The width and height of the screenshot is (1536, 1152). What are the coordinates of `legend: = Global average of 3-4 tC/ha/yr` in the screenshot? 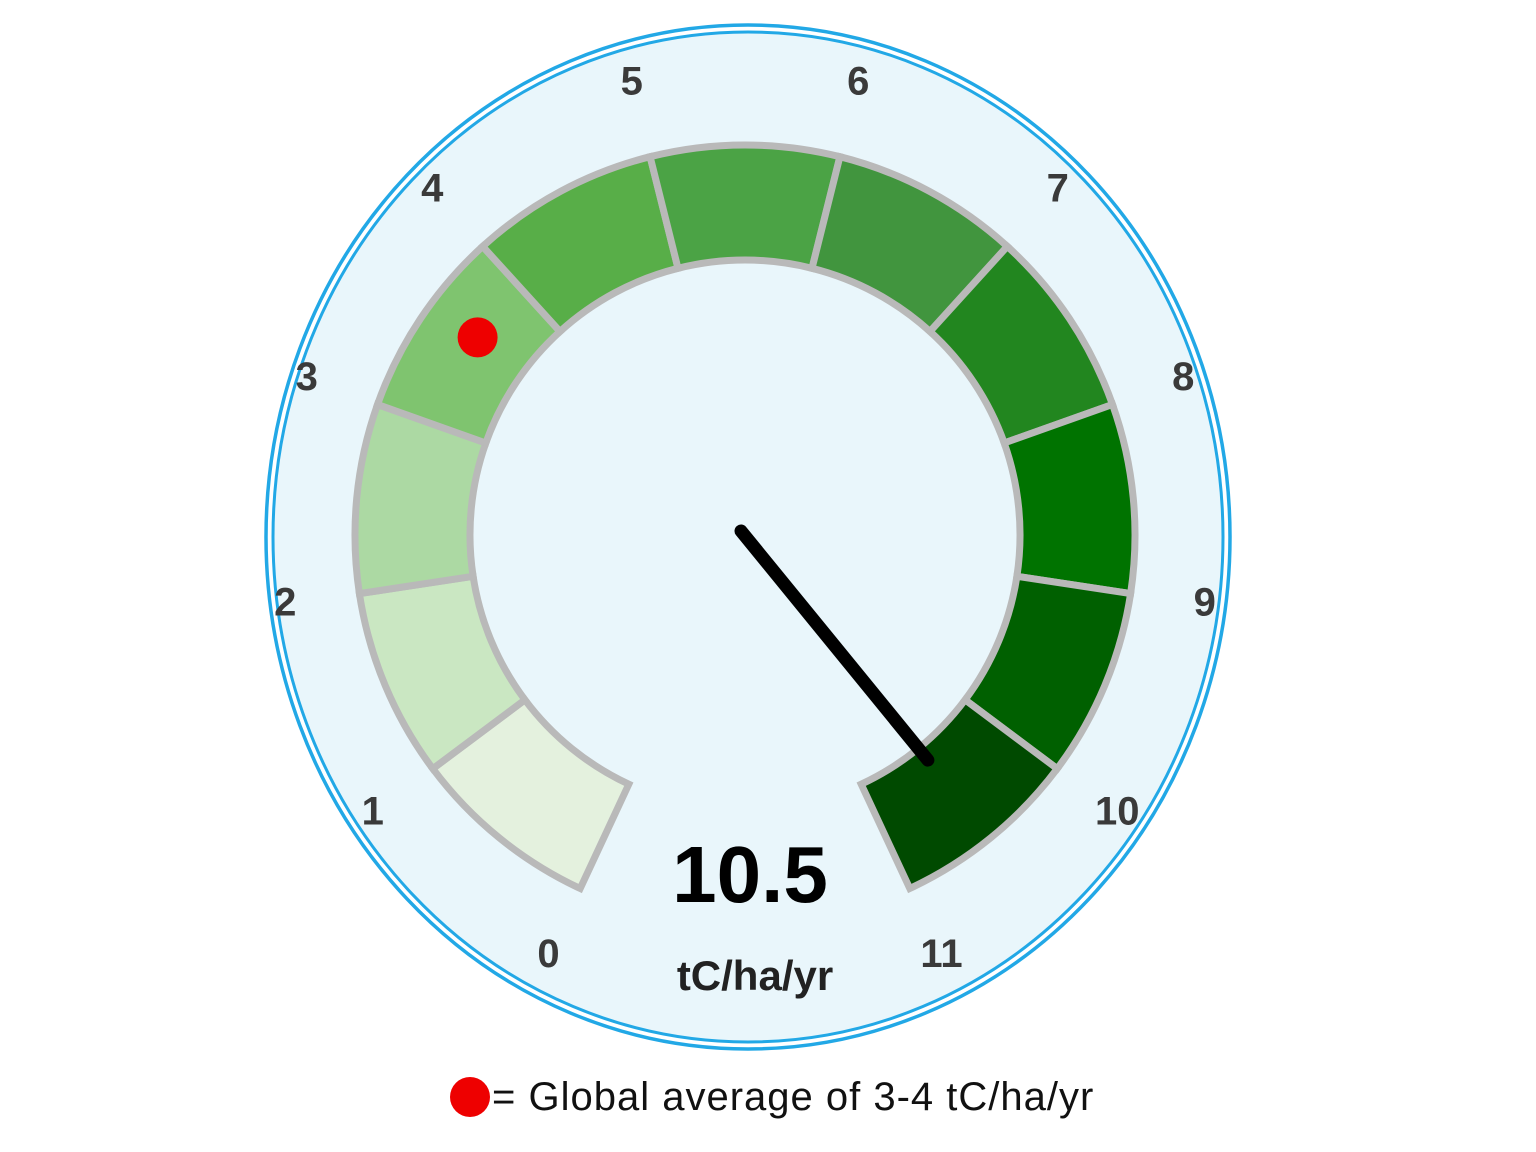 It's located at (772, 1097).